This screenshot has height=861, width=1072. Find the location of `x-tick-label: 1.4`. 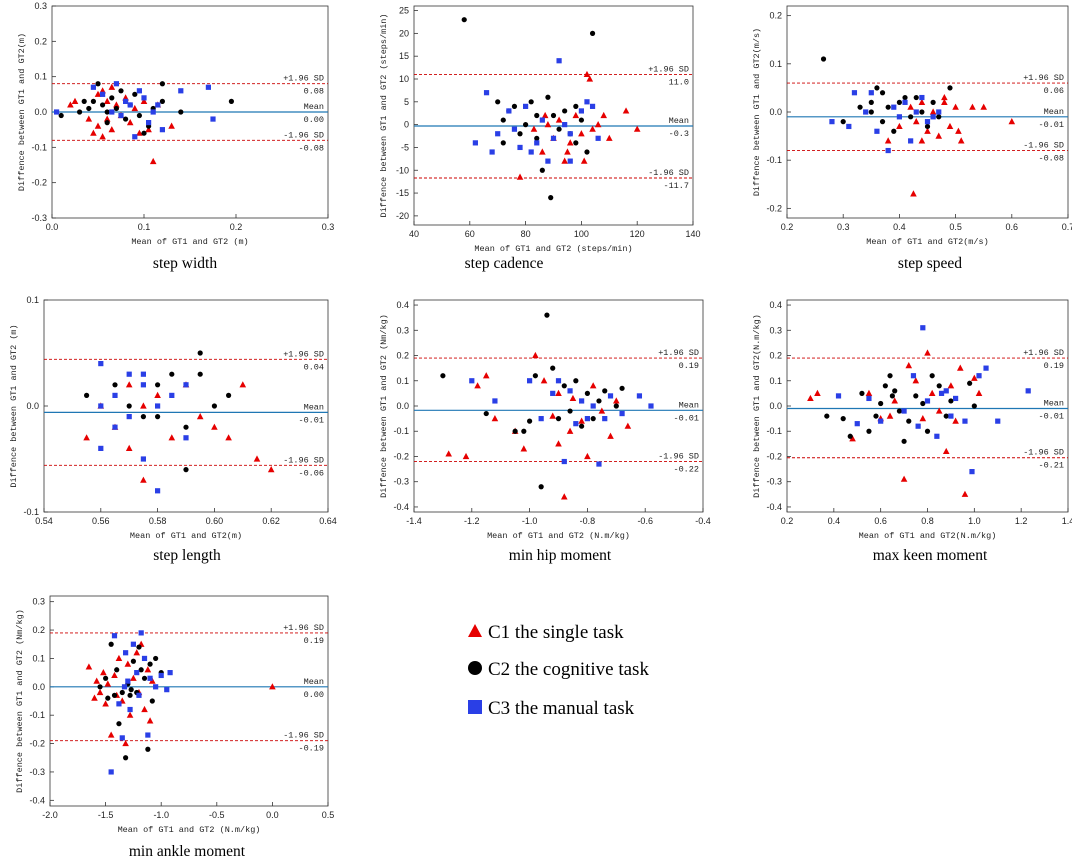

x-tick-label: 1.4 is located at coordinates (1067, 521).